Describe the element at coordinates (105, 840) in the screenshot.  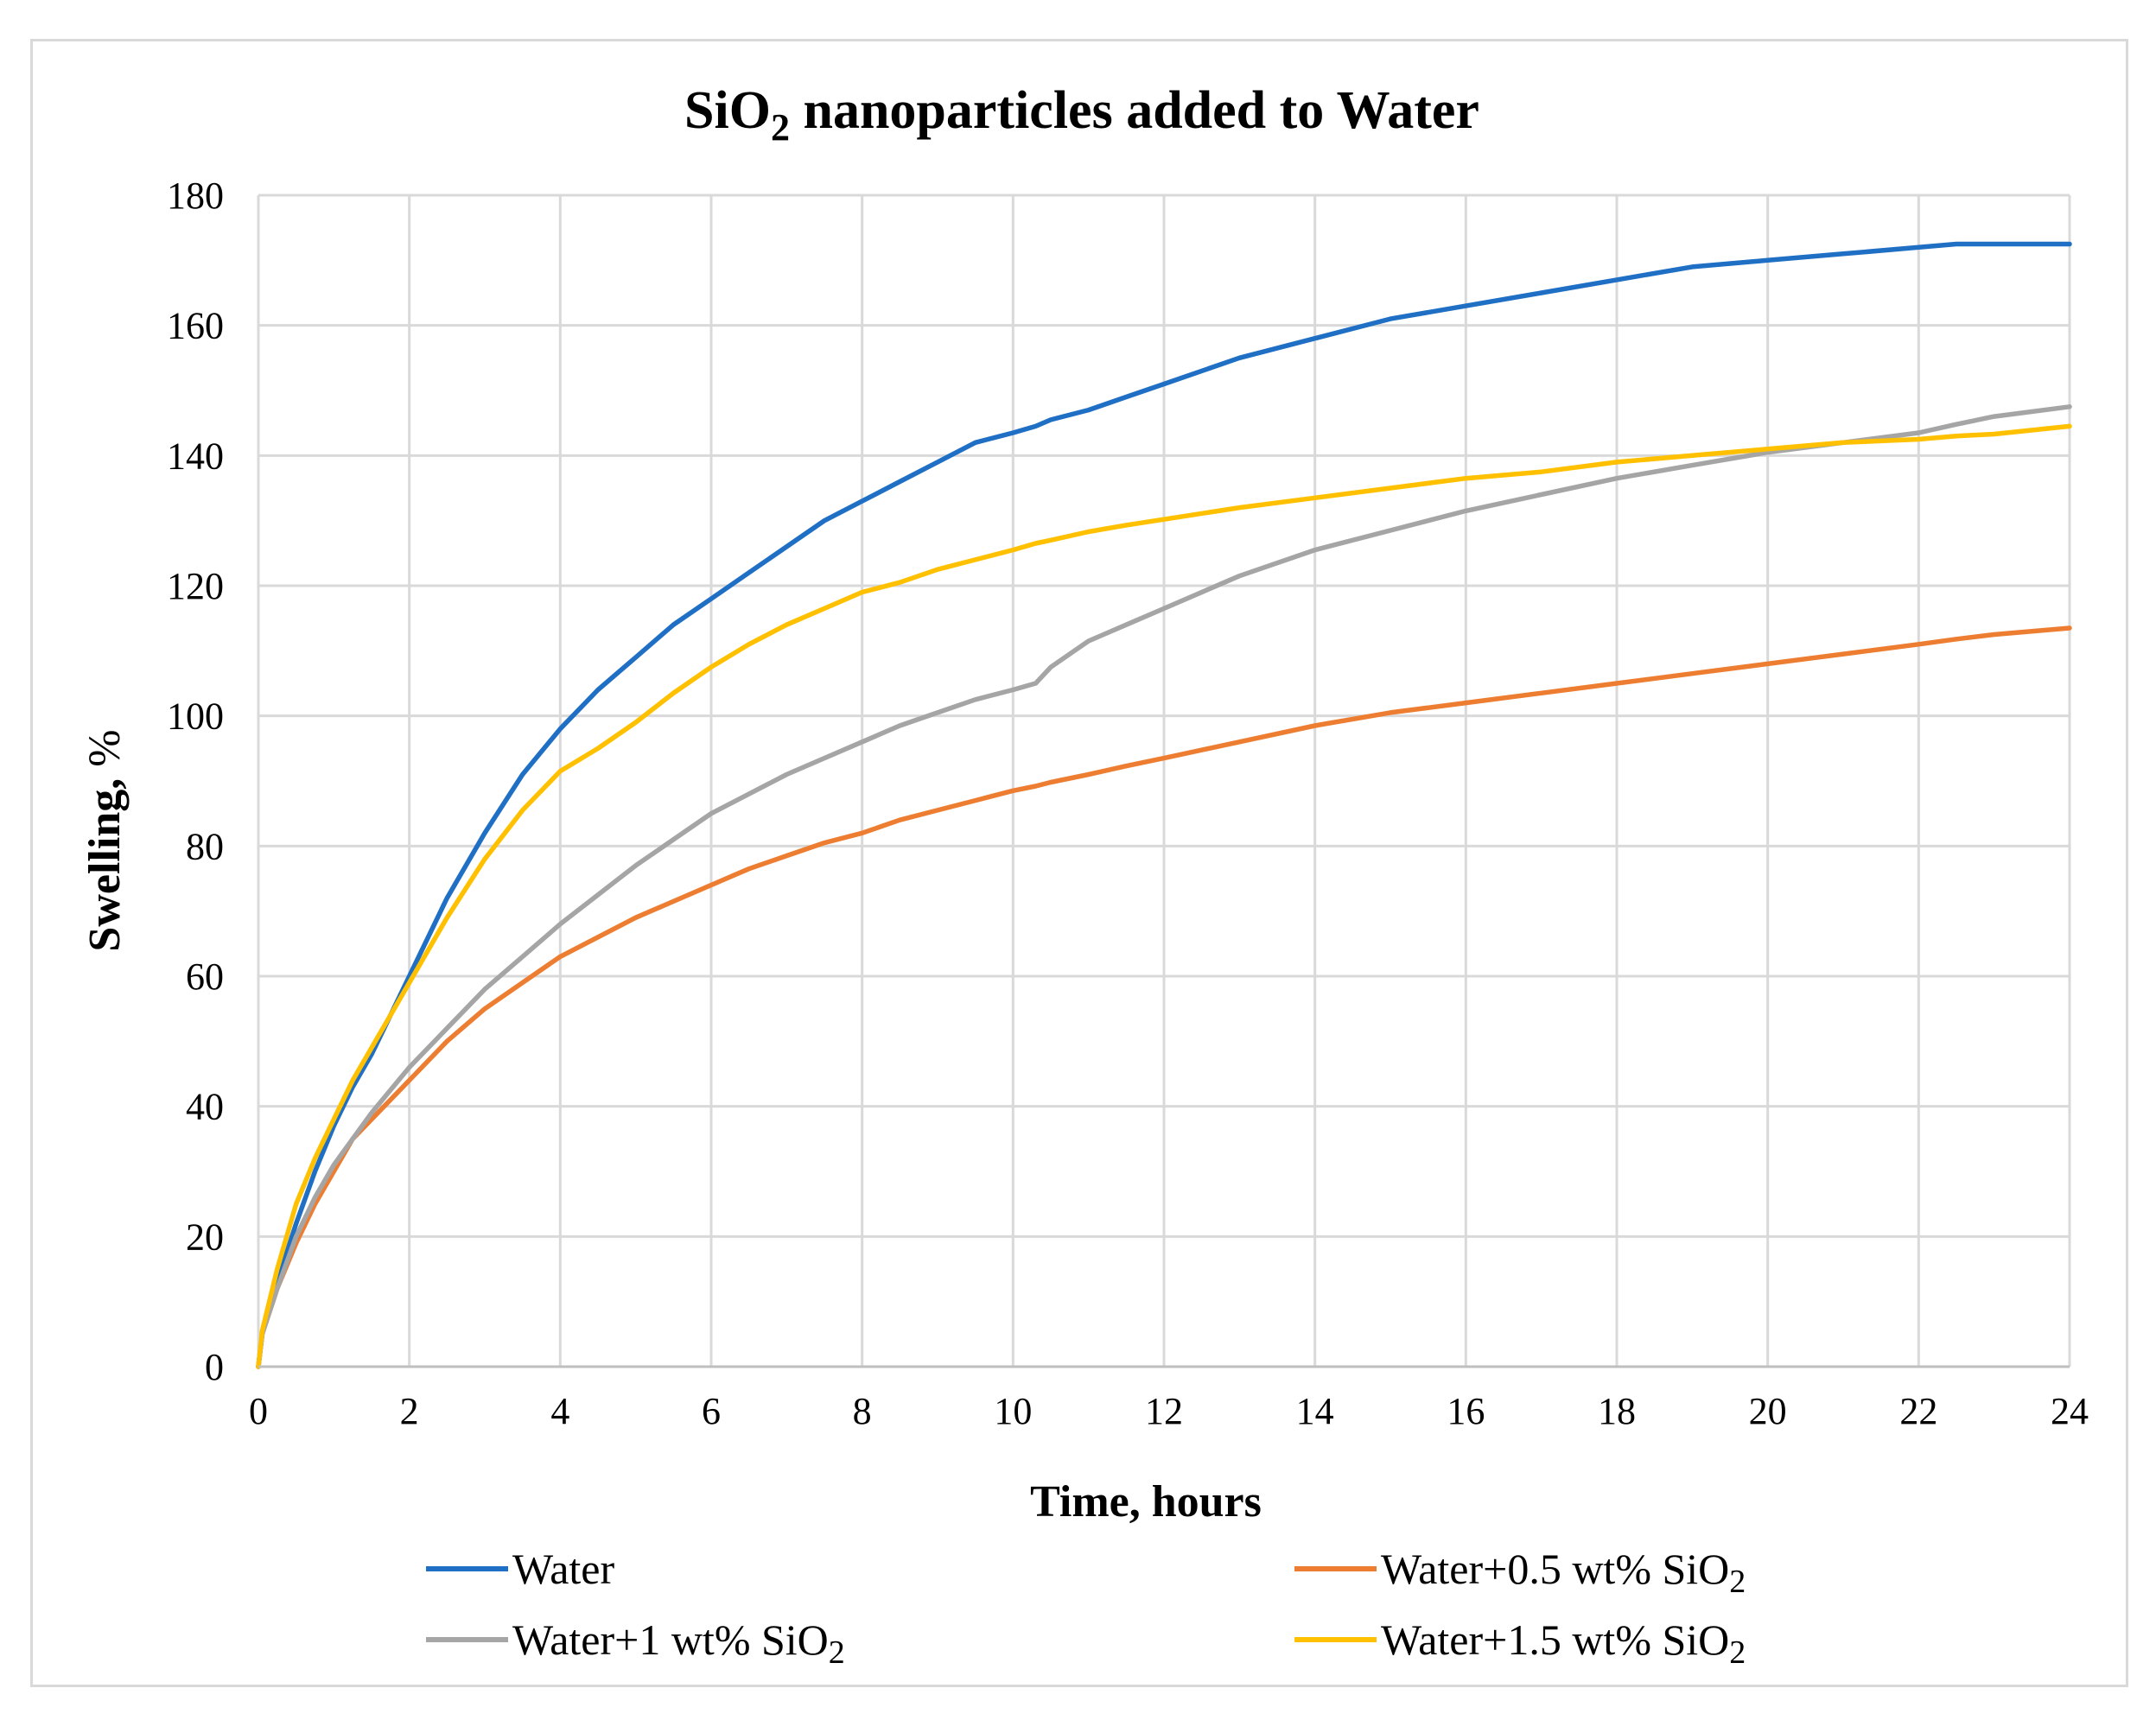
I see `y-axis-title: Swelling, %` at that location.